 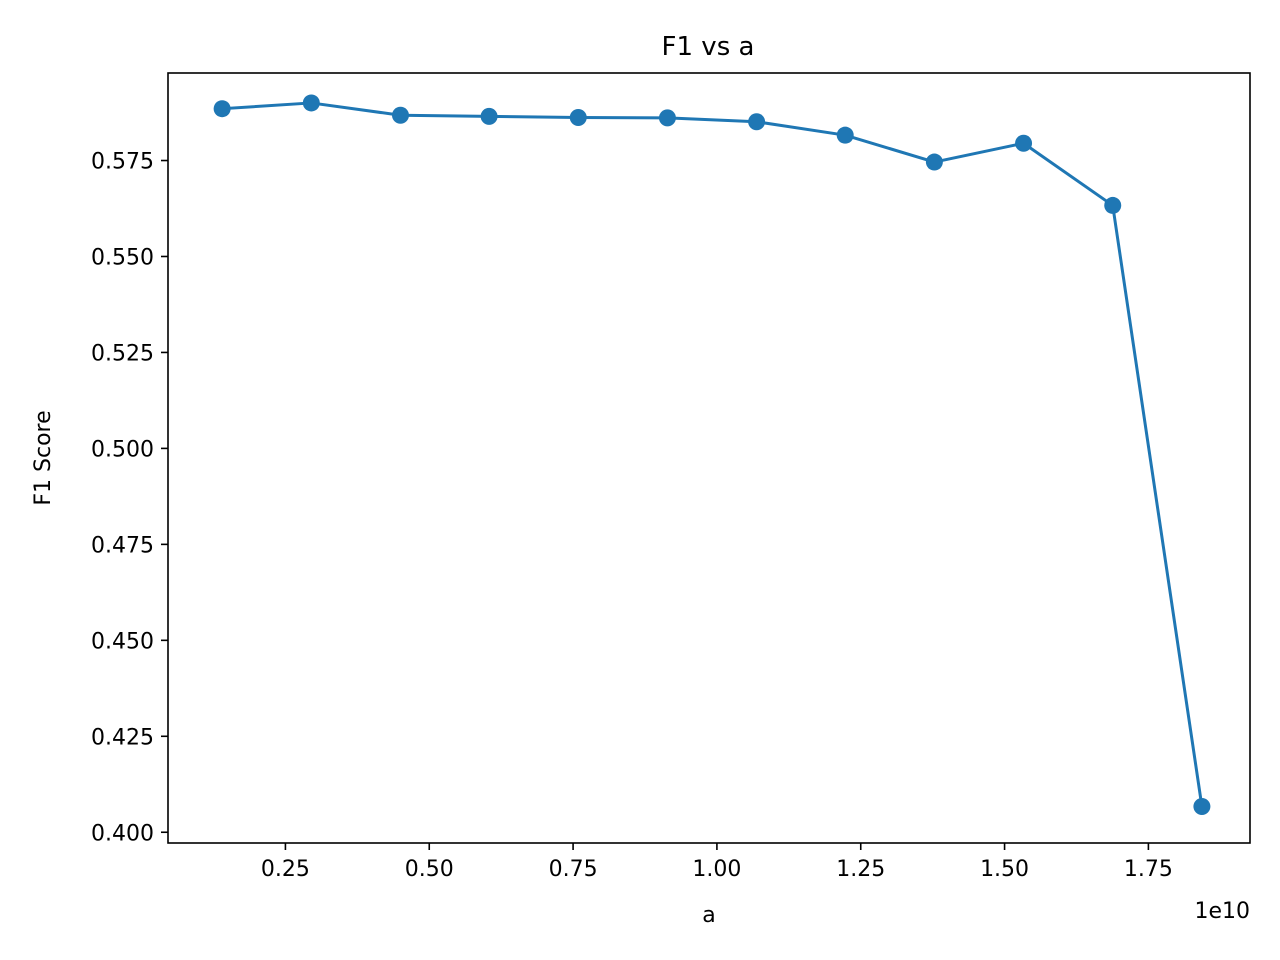 I want to click on x-axis-offset-label: 1e10, so click(x=1222, y=911).